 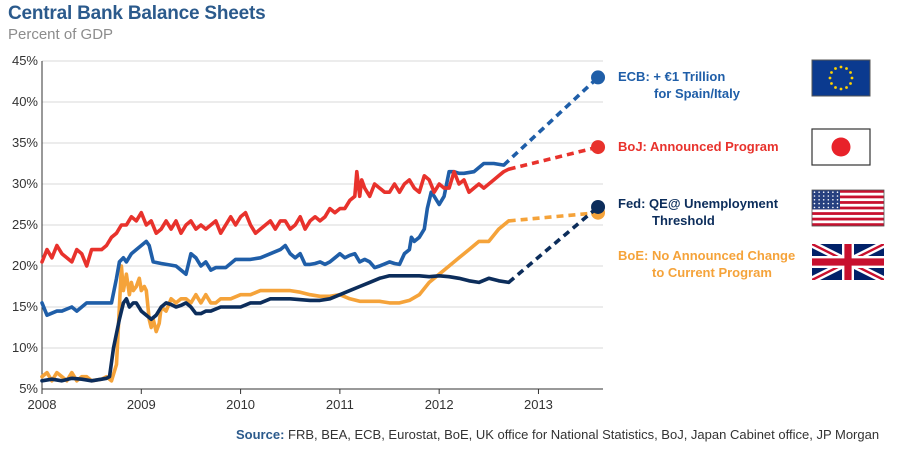 I want to click on y-tick-label: 30%, so click(x=25, y=183).